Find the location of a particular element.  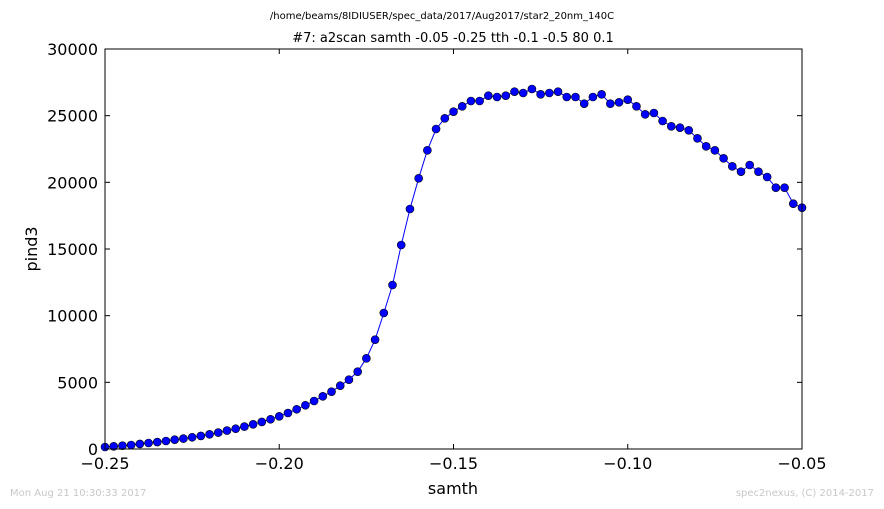

x-tick-label: −0.15 is located at coordinates (453, 463).